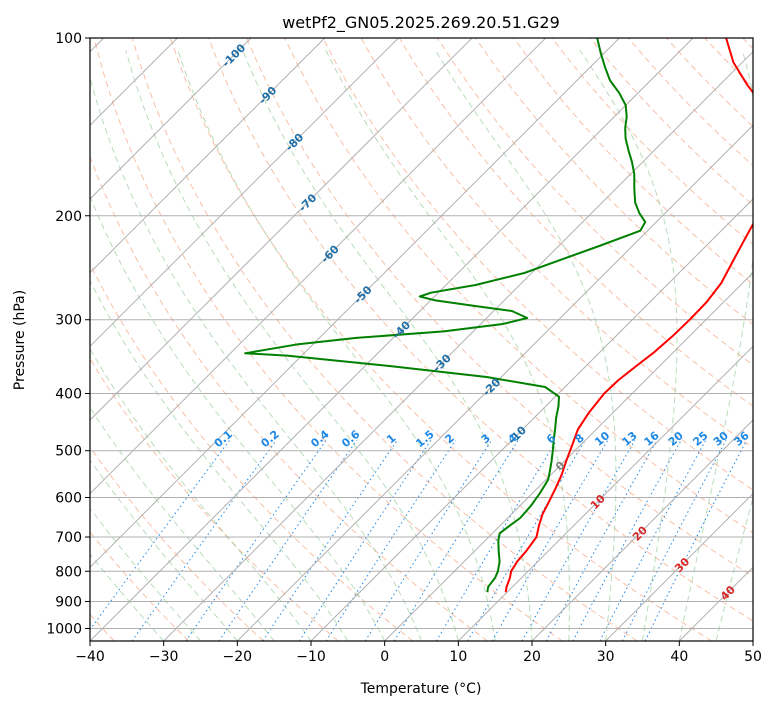  What do you see at coordinates (679, 657) in the screenshot?
I see `x-tick-label: 40` at bounding box center [679, 657].